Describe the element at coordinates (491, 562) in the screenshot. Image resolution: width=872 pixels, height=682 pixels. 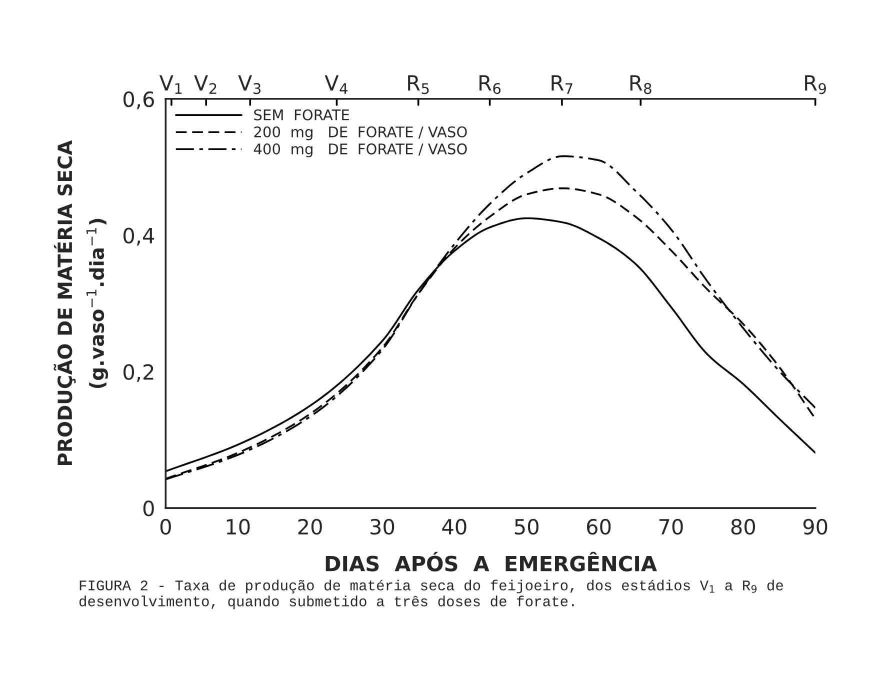
I see `x-axis-title: DIAS APÓS A EMERGÊNCIA` at that location.